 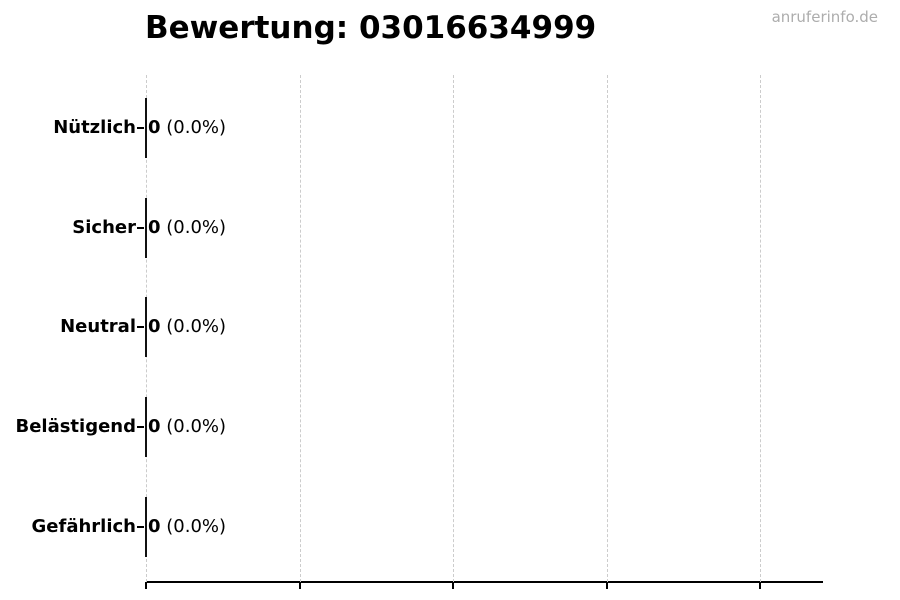 What do you see at coordinates (83, 526) in the screenshot?
I see `category-label: Gefährlich` at bounding box center [83, 526].